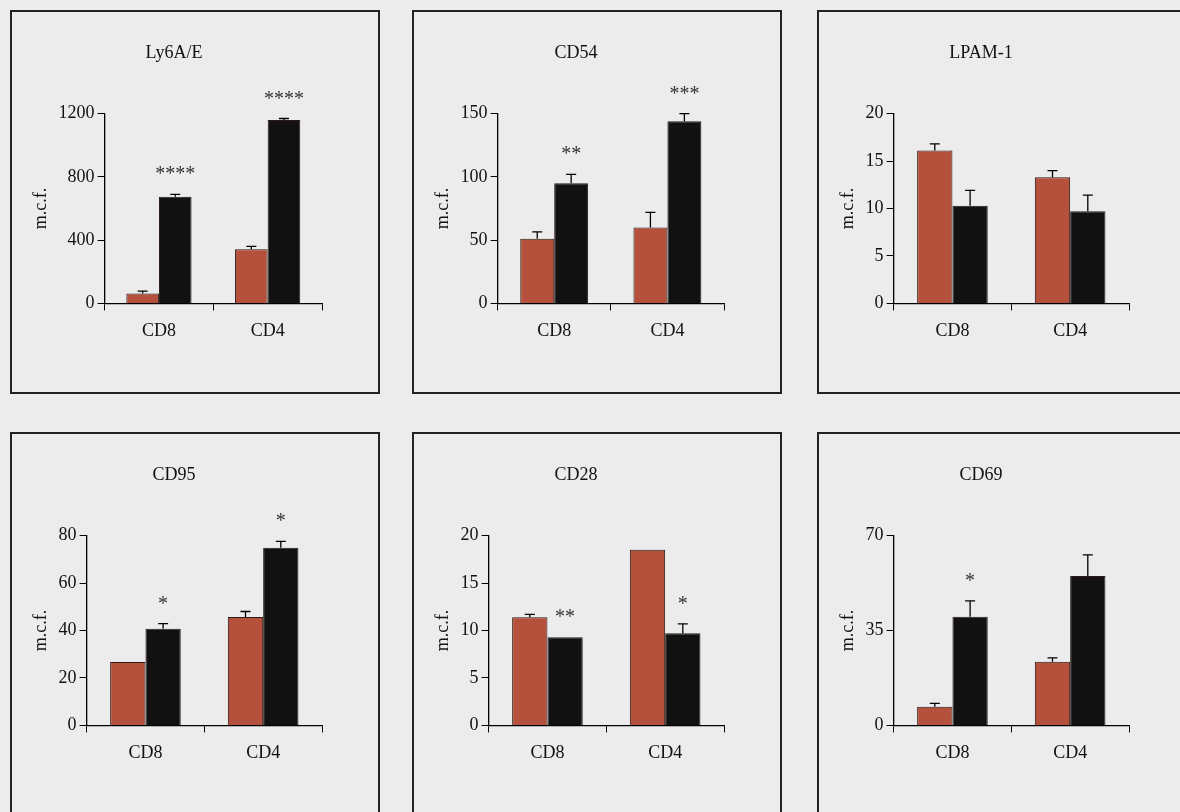 The width and height of the screenshot is (1180, 812). Describe the element at coordinates (981, 473) in the screenshot. I see `chart-title: CD69` at that location.